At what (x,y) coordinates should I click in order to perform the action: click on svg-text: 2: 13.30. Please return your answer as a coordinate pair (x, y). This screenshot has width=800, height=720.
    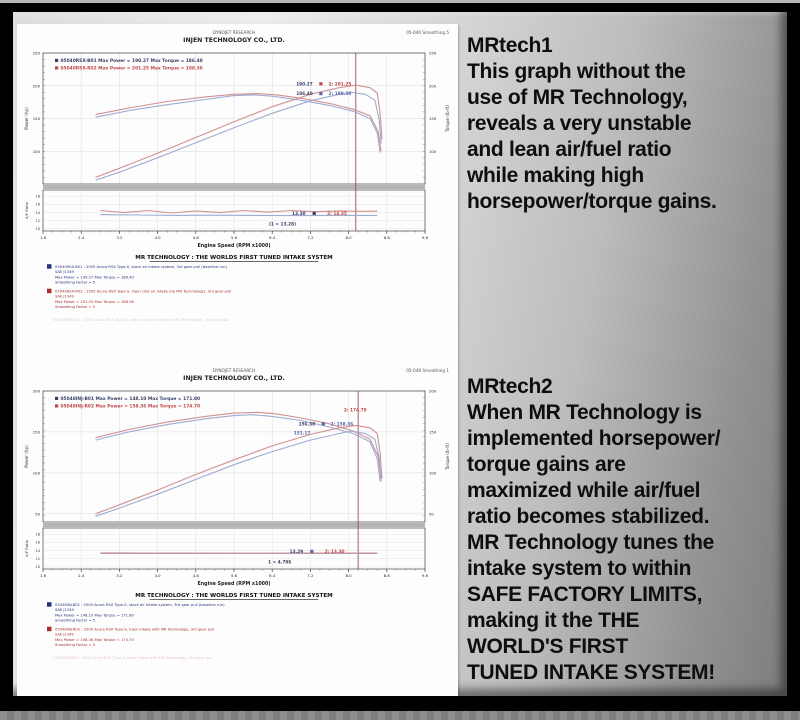
    Looking at the image, I should click on (335, 552).